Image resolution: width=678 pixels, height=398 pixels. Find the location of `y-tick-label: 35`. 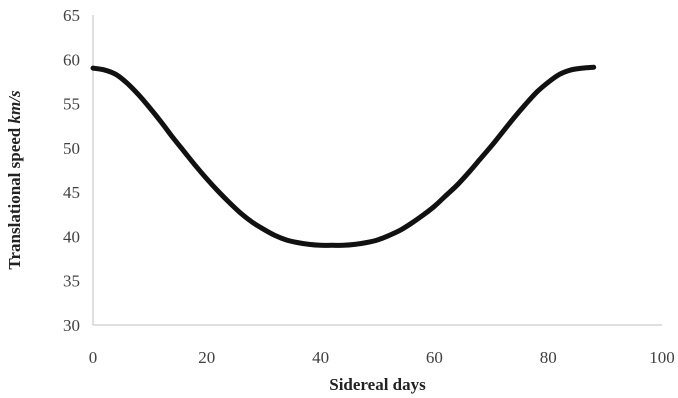

y-tick-label: 35 is located at coordinates (71, 281).